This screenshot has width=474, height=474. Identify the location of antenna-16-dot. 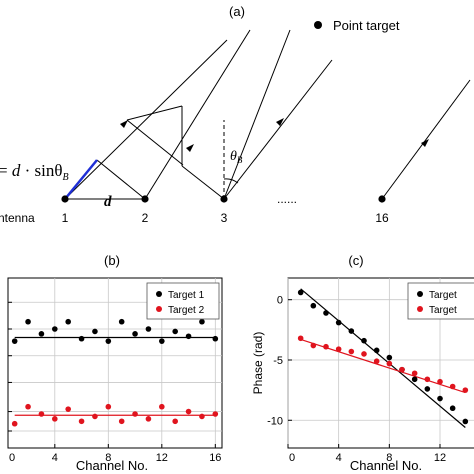
(382, 199).